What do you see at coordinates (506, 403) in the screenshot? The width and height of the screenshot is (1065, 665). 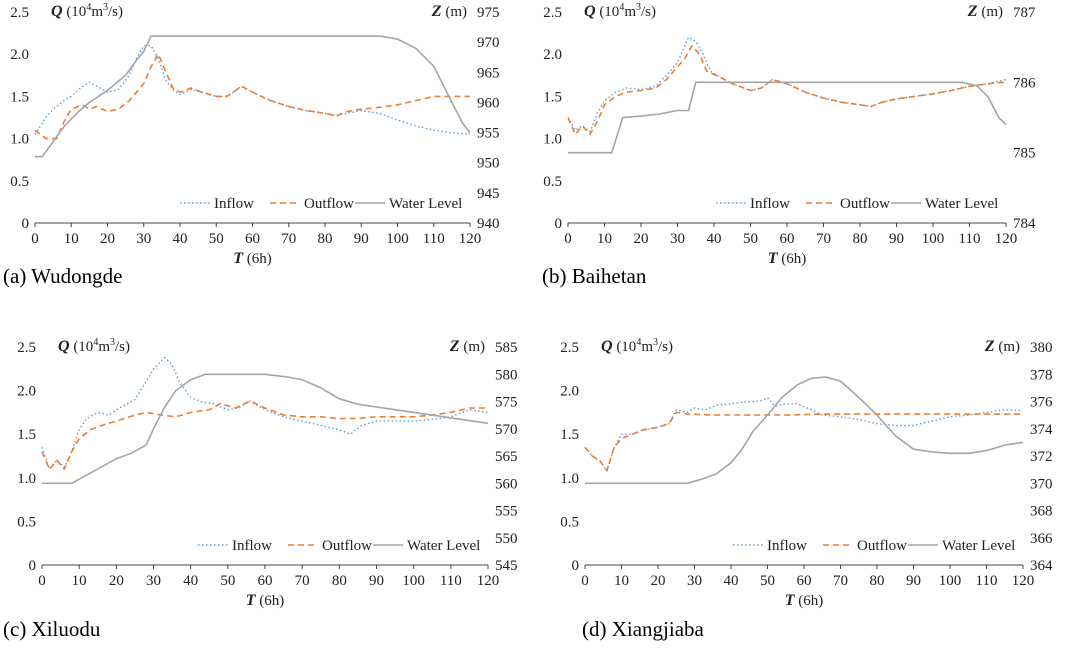 I see `y2-tick-label: 575` at bounding box center [506, 403].